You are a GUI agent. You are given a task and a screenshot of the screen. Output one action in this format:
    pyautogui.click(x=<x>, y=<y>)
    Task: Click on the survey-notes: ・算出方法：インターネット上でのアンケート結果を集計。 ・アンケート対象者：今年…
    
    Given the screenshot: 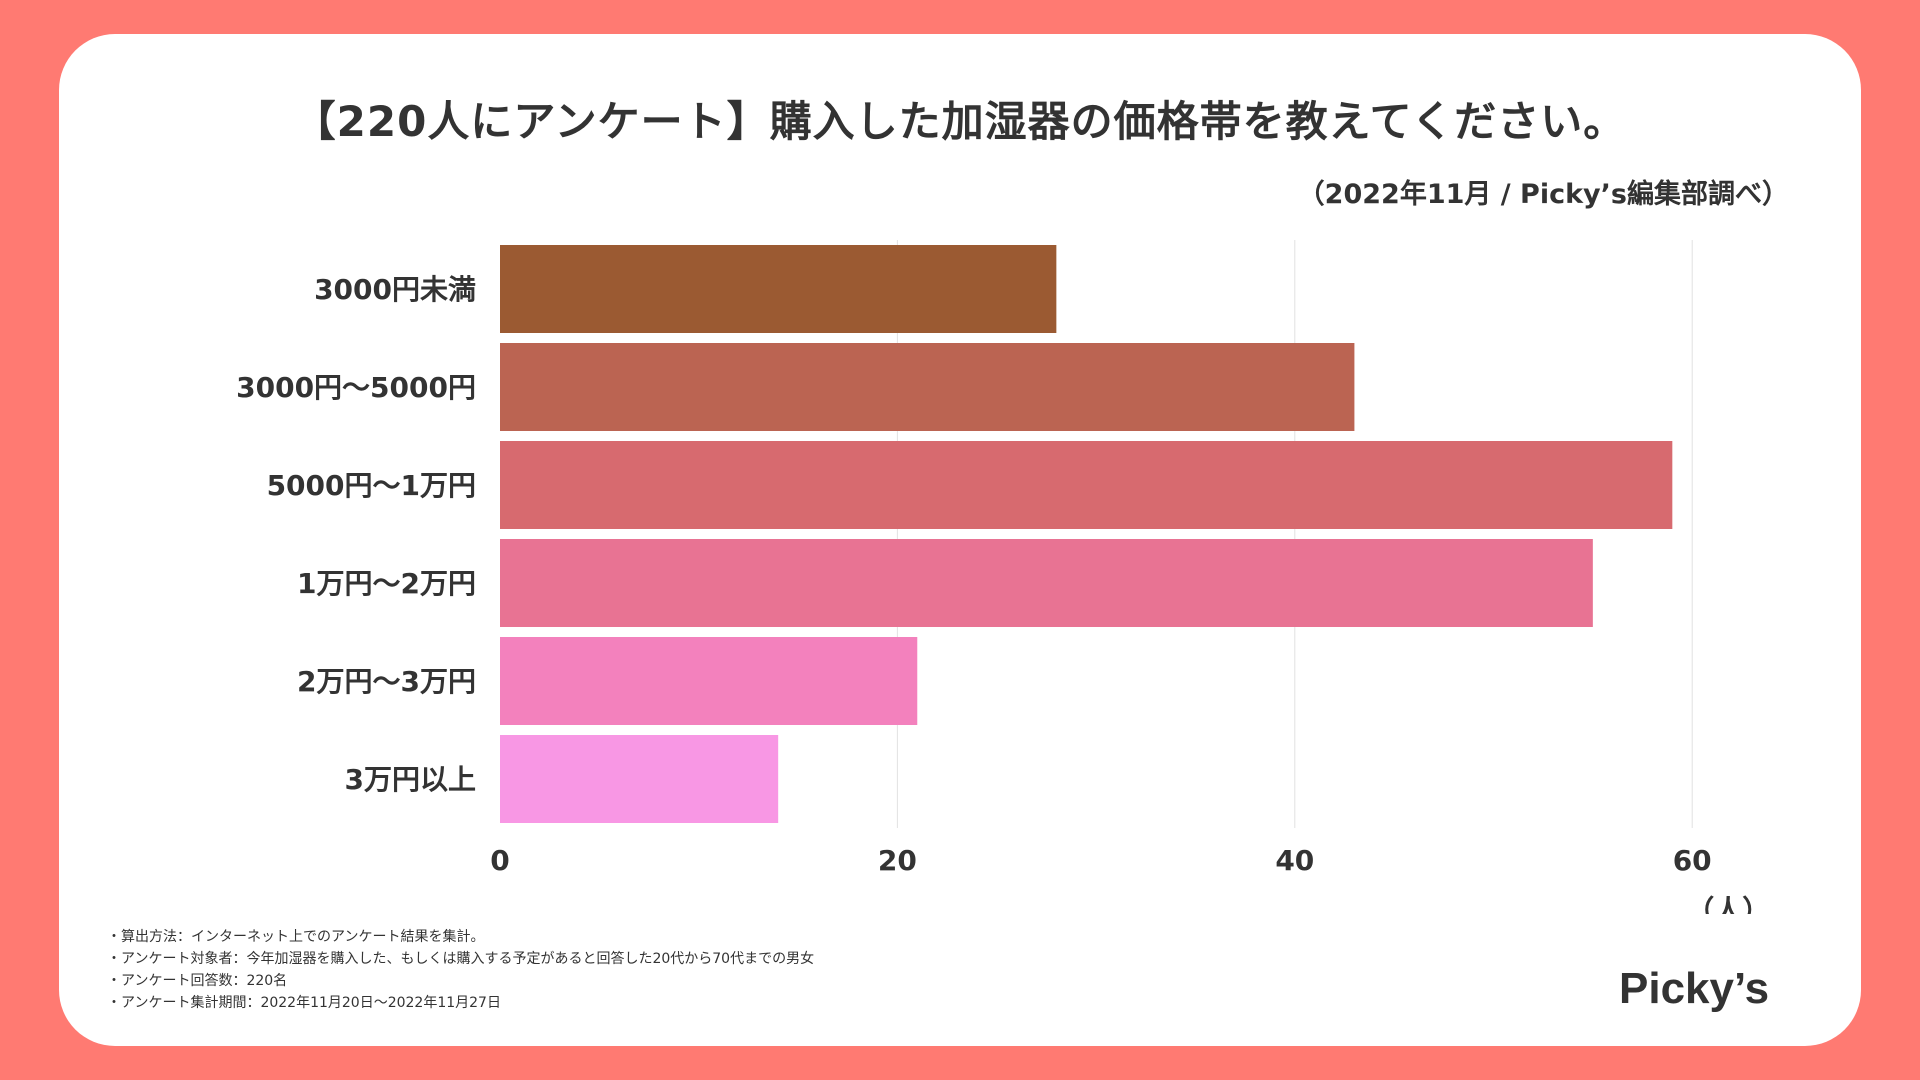 What is the action you would take?
    pyautogui.click(x=460, y=970)
    